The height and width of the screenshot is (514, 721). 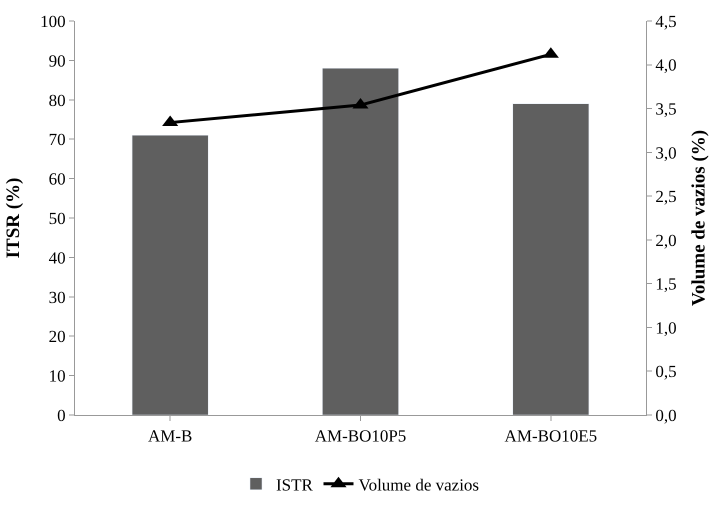 I want to click on y2-tick-label: 2,5, so click(x=666, y=196).